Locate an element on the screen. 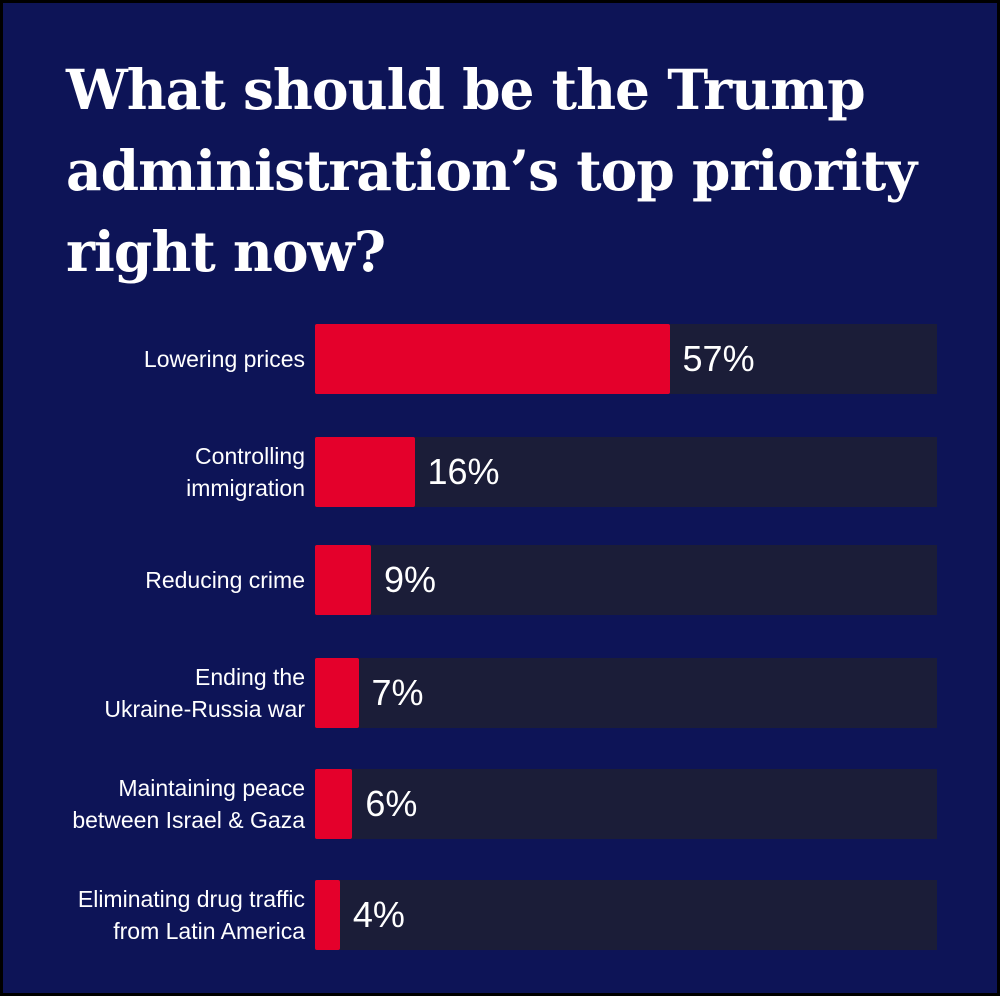 The image size is (1000, 999). data-label: 6% is located at coordinates (391, 803).